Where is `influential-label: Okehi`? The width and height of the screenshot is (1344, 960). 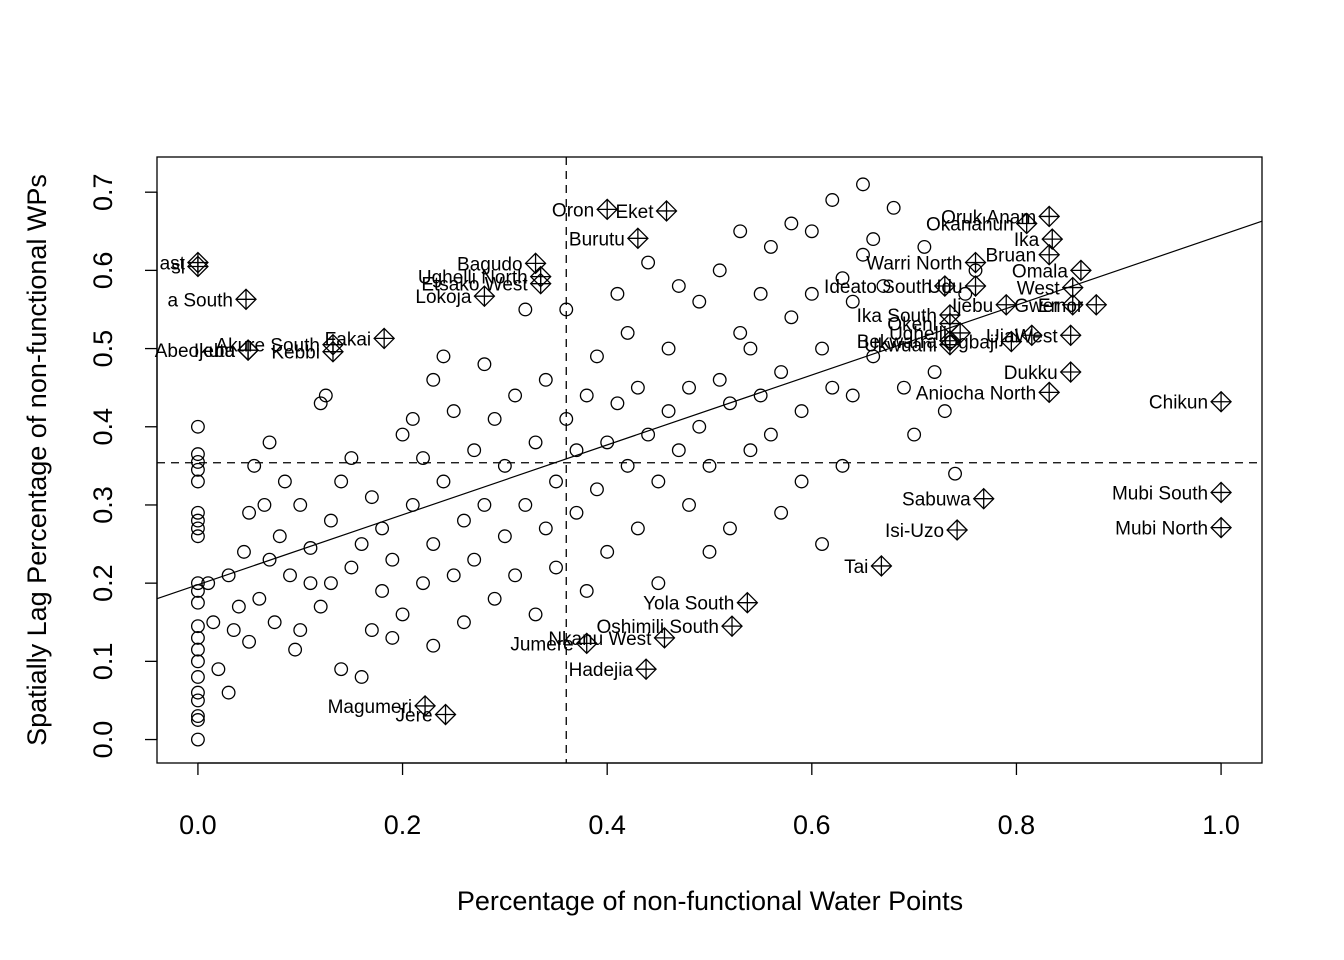 influential-label: Okehi is located at coordinates (912, 325).